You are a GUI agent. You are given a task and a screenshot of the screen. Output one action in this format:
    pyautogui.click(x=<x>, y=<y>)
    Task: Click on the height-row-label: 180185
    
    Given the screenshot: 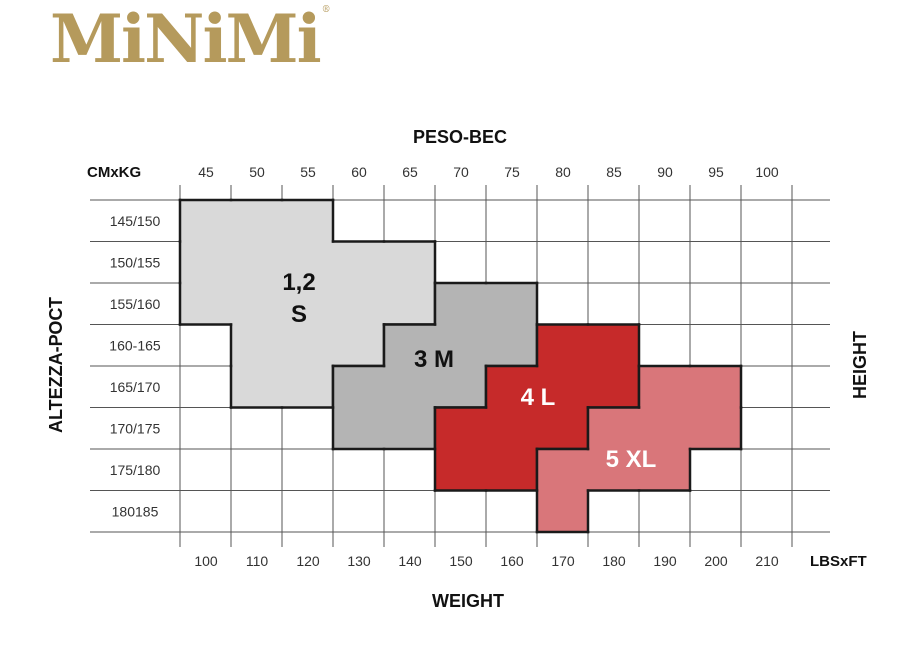 What is the action you would take?
    pyautogui.click(x=135, y=511)
    